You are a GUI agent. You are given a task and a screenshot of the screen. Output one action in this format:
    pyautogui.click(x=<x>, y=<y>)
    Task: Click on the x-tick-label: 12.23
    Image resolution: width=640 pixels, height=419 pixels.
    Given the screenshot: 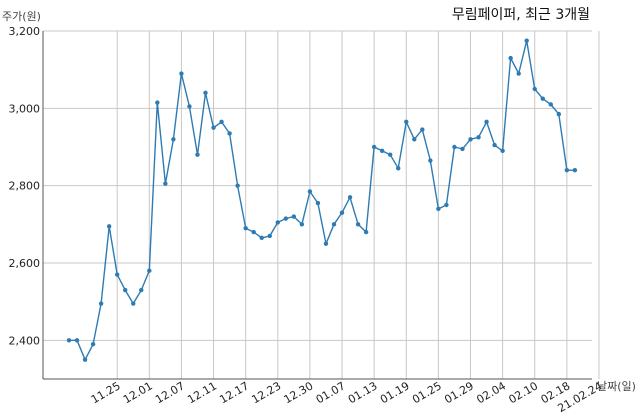 What is the action you would take?
    pyautogui.click(x=267, y=392)
    